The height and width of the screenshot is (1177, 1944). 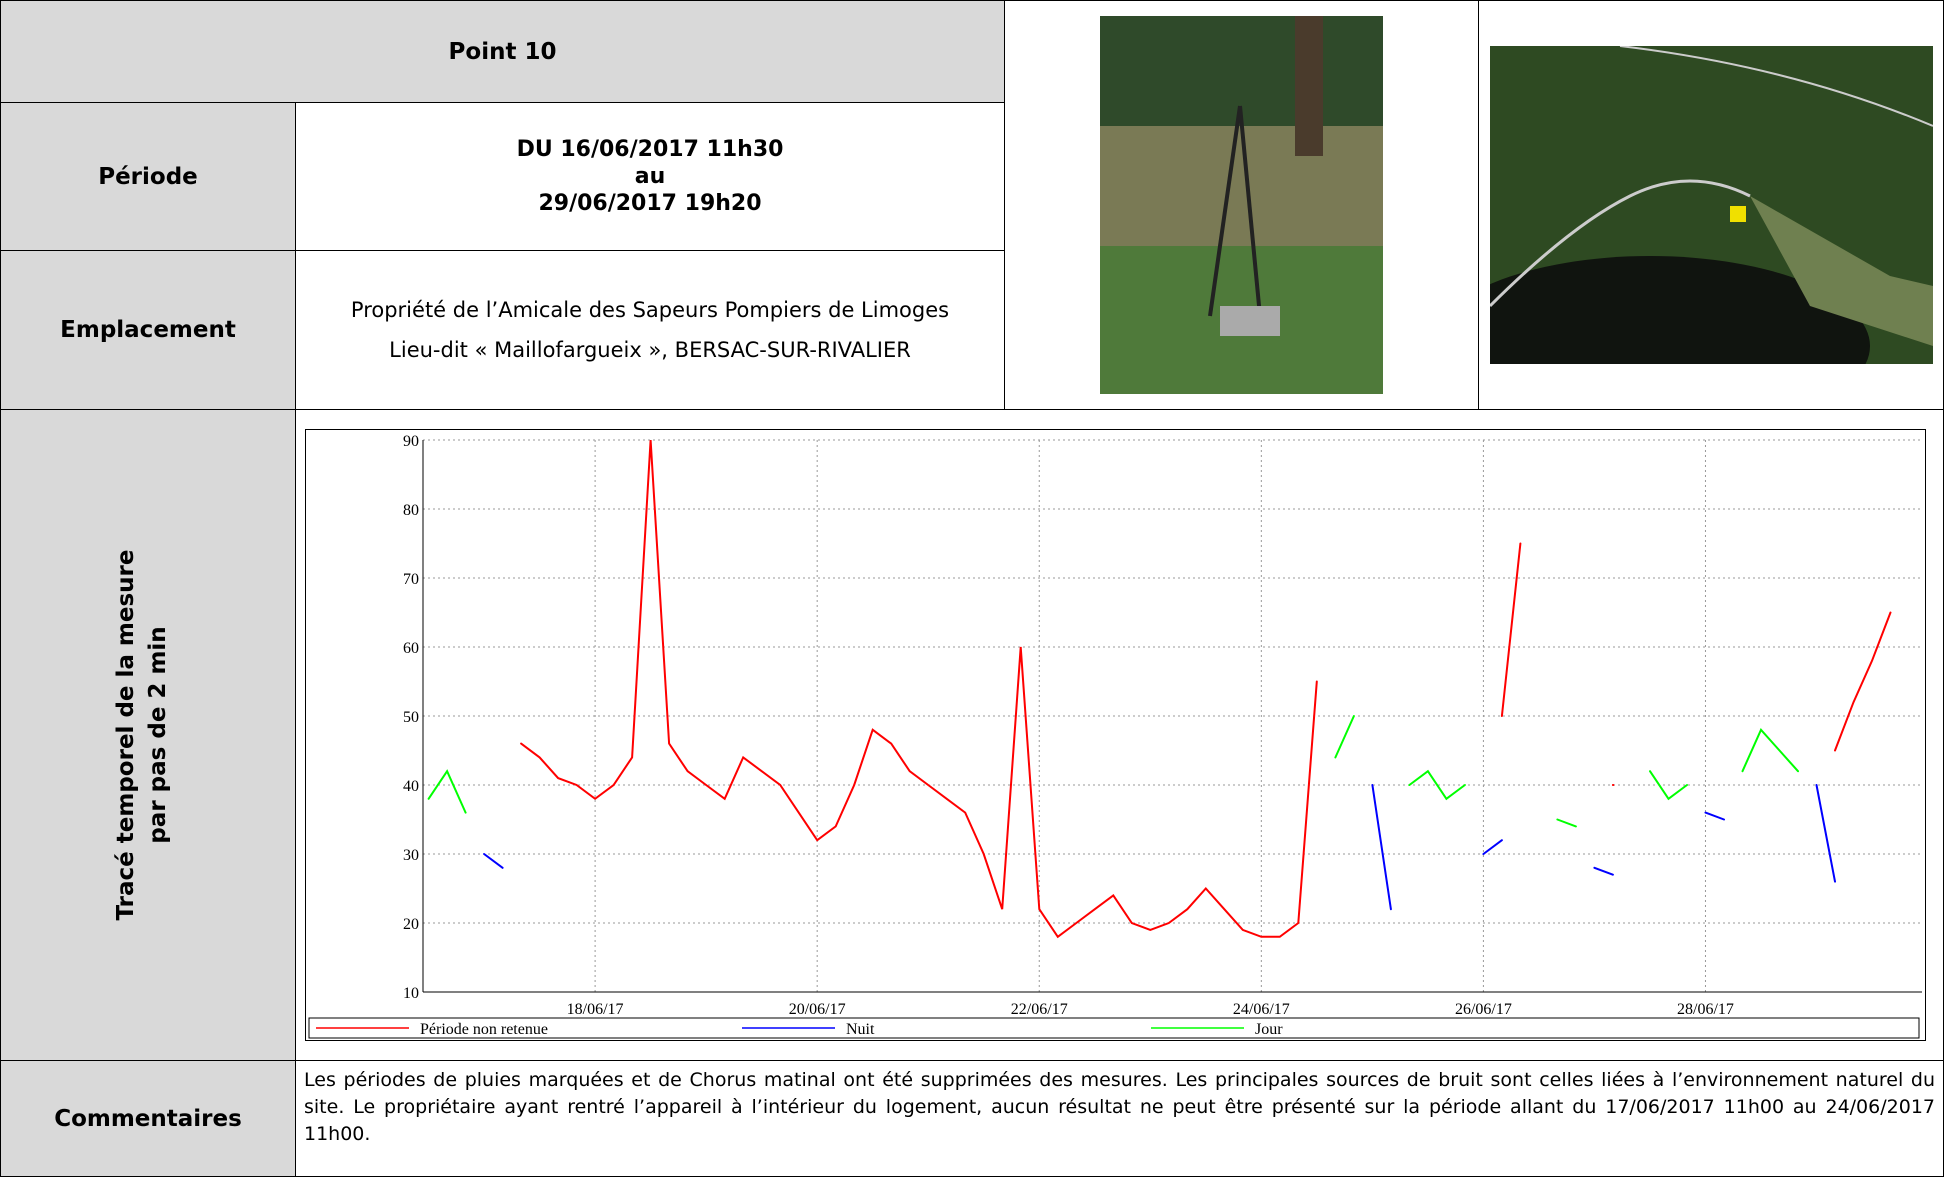 I want to click on location-label: Emplacement, so click(x=148, y=330).